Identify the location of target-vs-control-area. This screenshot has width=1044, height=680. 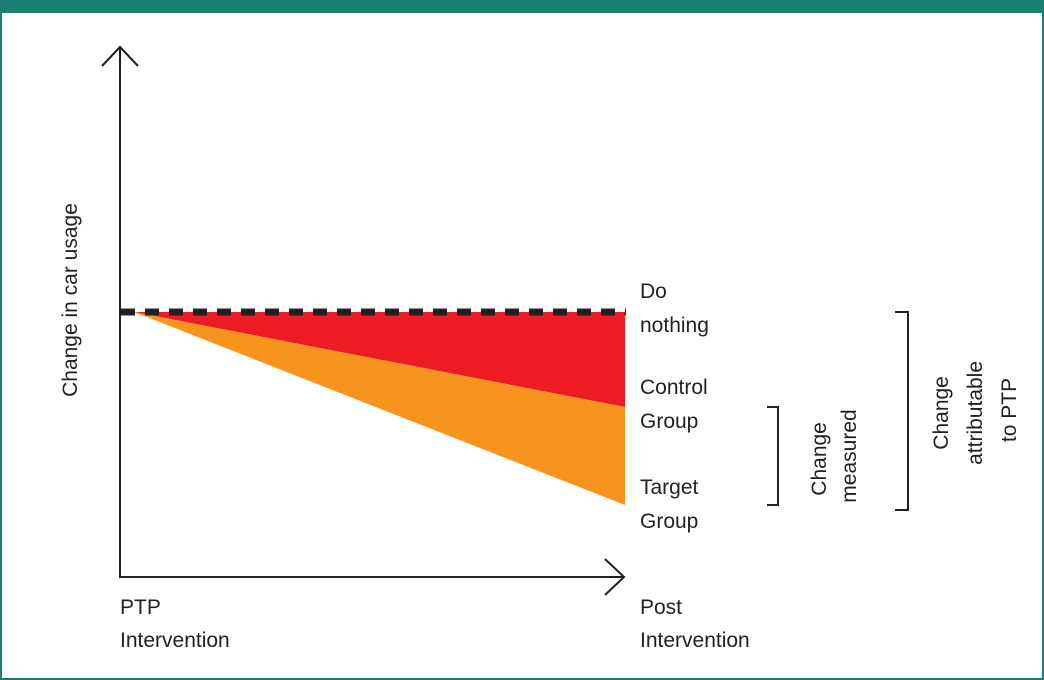
(379, 408).